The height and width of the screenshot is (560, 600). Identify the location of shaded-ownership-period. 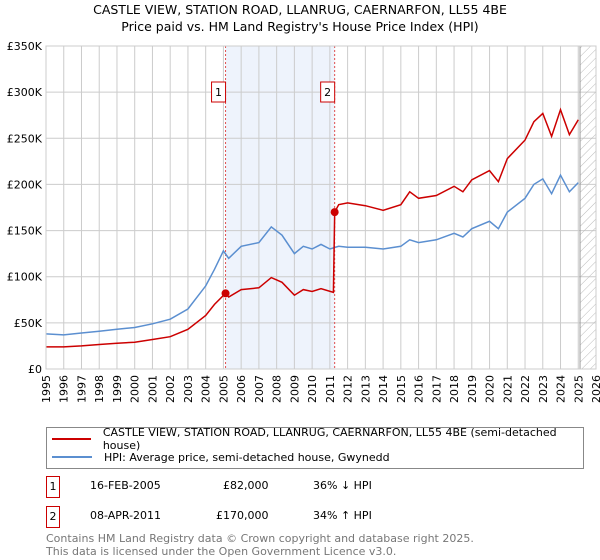
(280, 207).